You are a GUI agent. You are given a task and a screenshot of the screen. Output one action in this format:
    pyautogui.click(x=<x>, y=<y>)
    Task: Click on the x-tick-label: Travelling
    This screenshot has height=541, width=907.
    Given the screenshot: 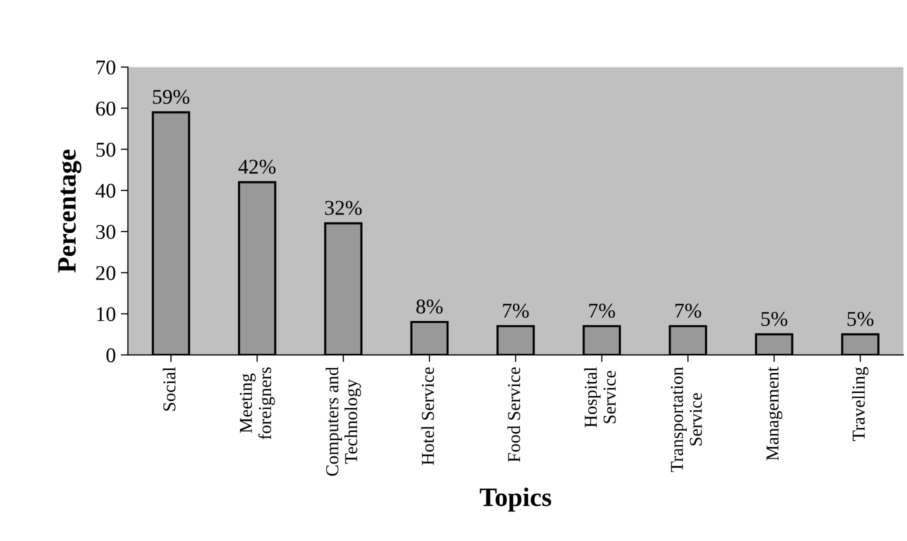 What is the action you would take?
    pyautogui.click(x=860, y=404)
    